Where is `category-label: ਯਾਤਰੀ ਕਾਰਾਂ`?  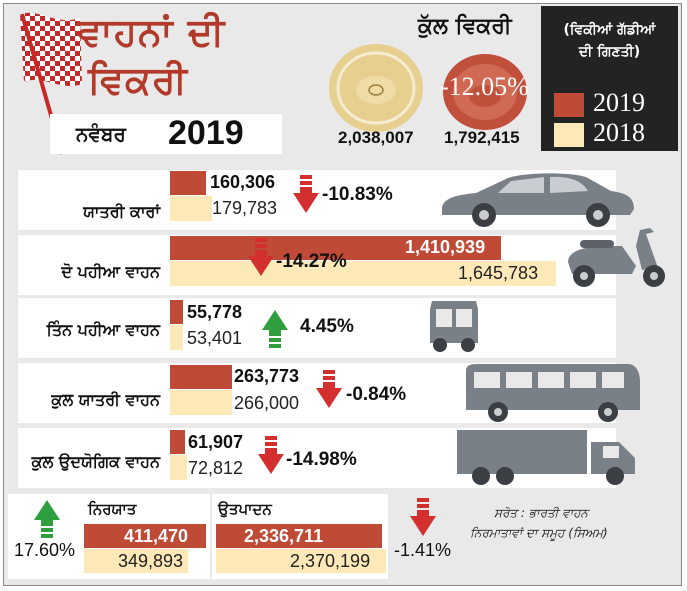
category-label: ਯਾਤਰੀ ਕਾਰਾਂ is located at coordinates (121, 211).